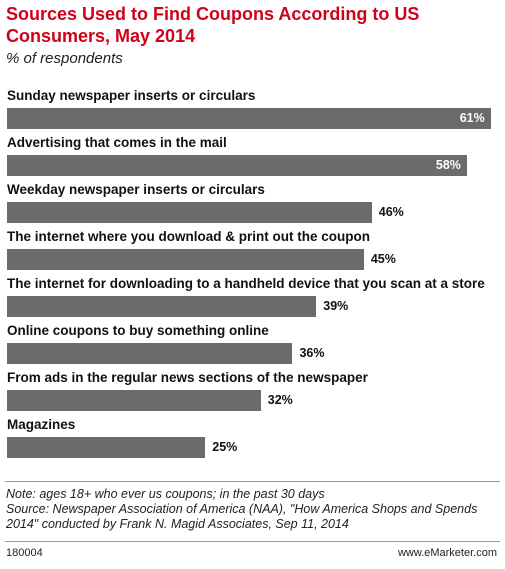 The width and height of the screenshot is (505, 569). I want to click on value-label: 61%, so click(472, 118).